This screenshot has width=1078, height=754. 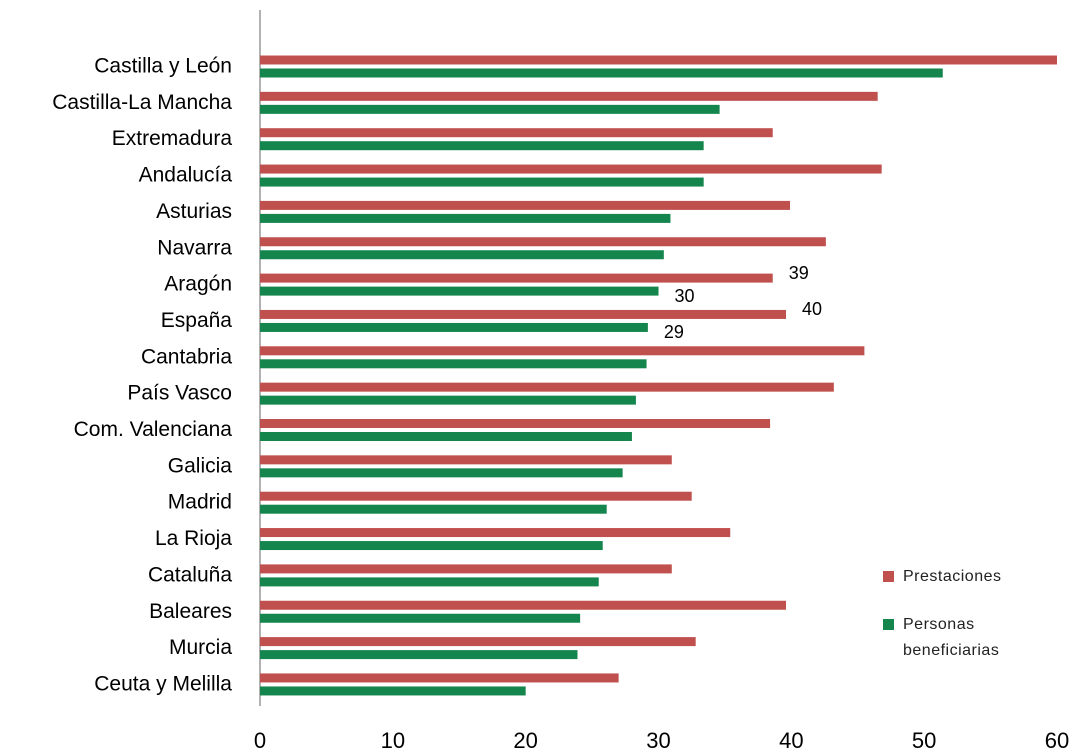 I want to click on legend: Prestaciones Personas beneficiarias, so click(x=973, y=627).